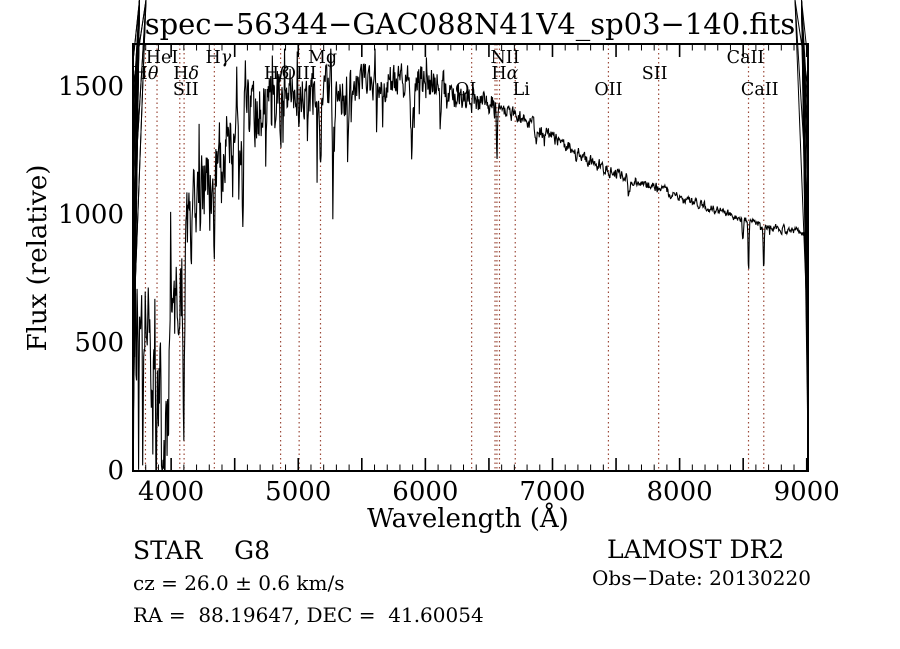  I want to click on obs-date-text: Obs−Date: 20130220, so click(701, 578).